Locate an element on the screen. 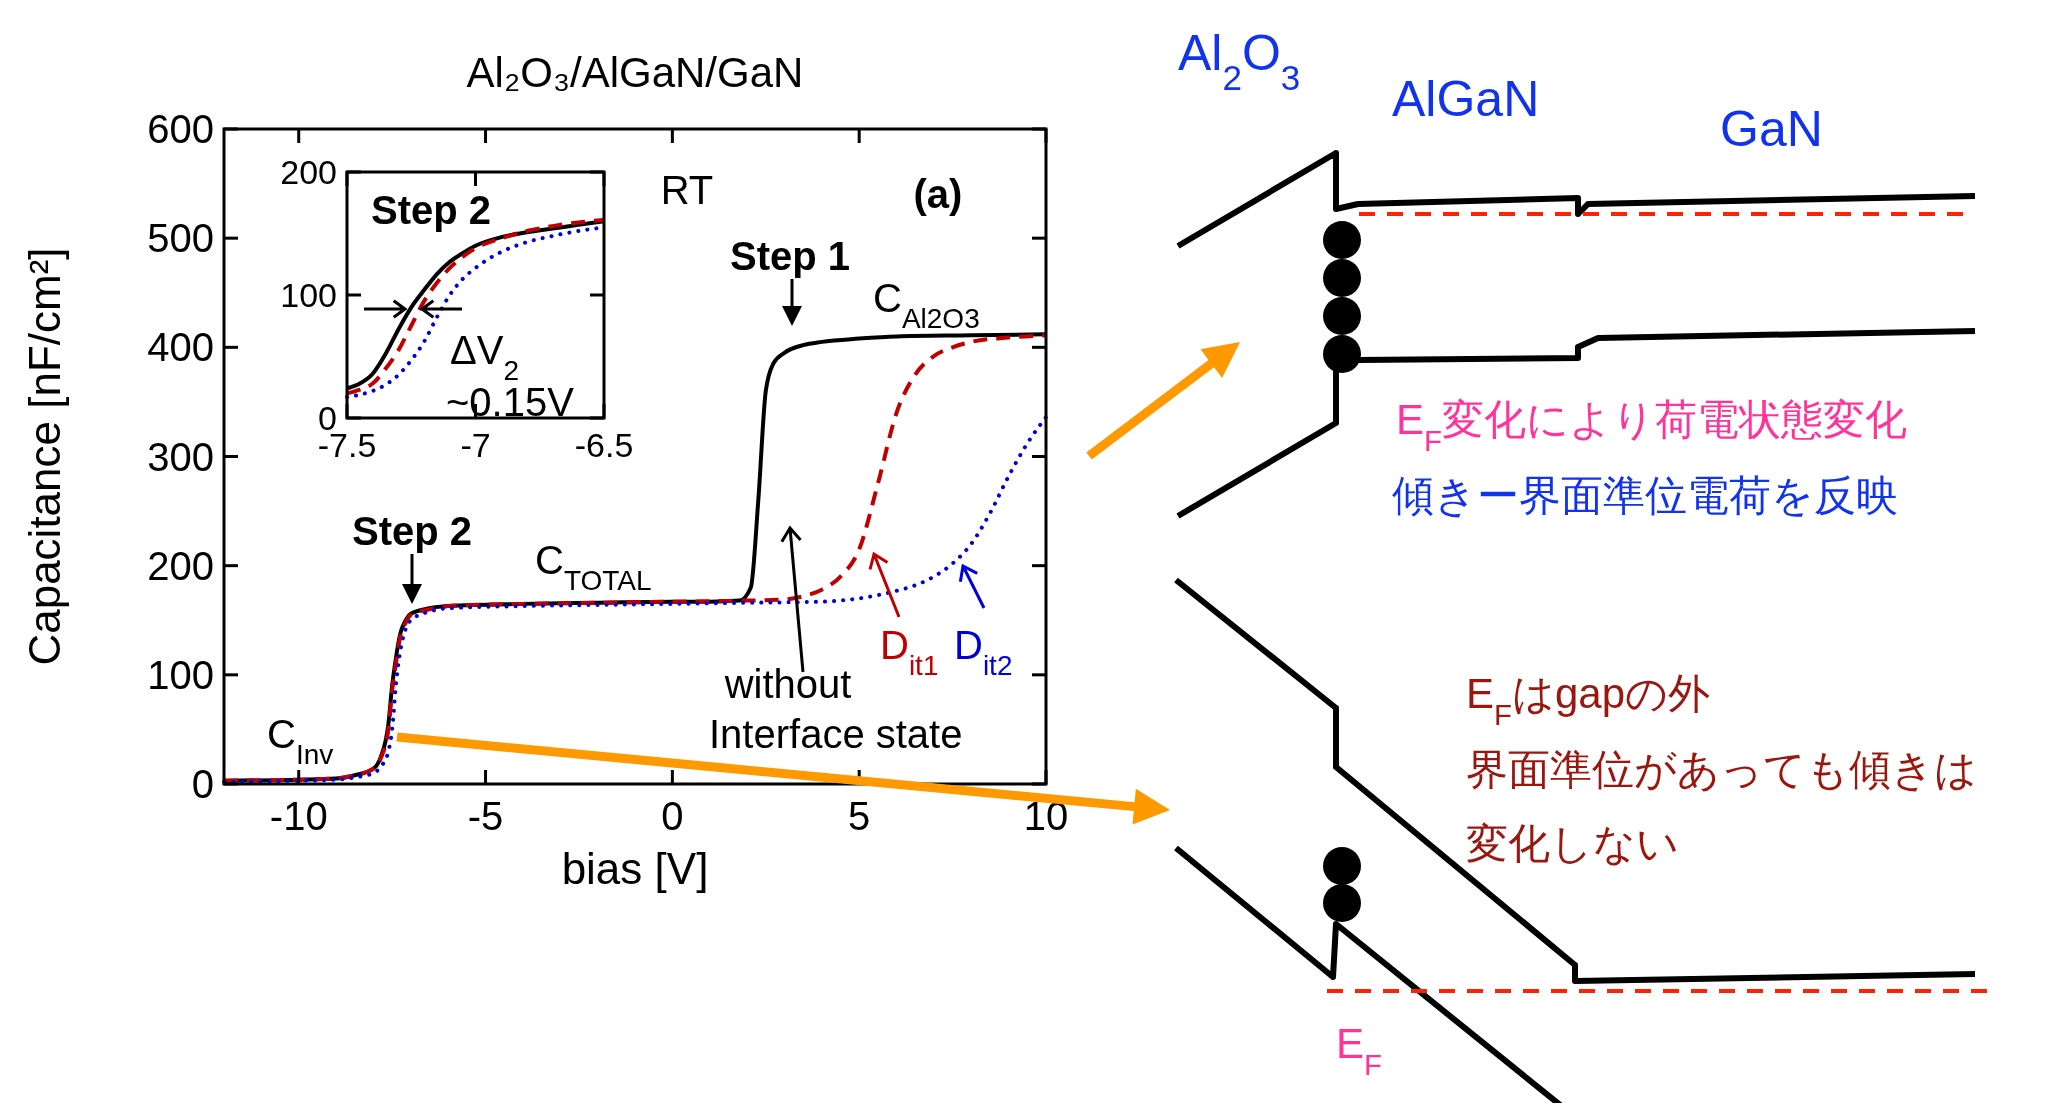 The image size is (2055, 1111). annotation: RT is located at coordinates (687, 190).